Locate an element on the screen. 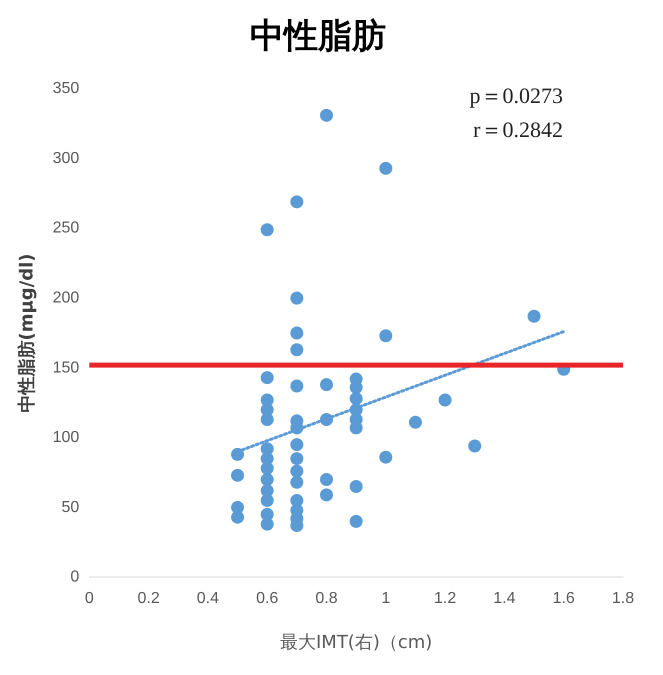 This screenshot has width=663, height=675. y-tick-label: 0 is located at coordinates (75, 577).